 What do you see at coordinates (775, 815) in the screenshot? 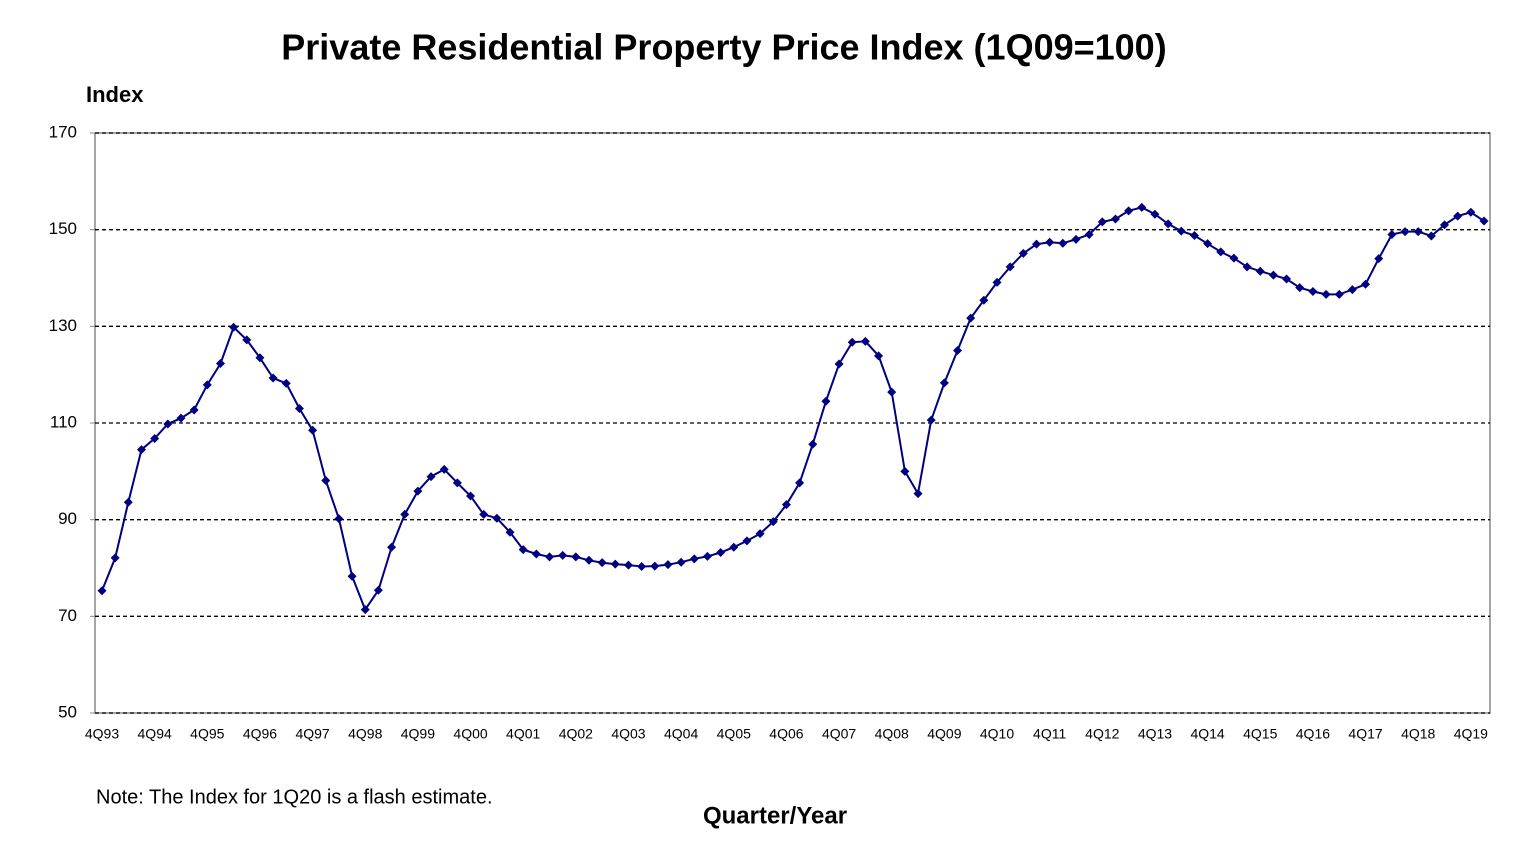
I see `x-axis-title: Quarter/Year` at bounding box center [775, 815].